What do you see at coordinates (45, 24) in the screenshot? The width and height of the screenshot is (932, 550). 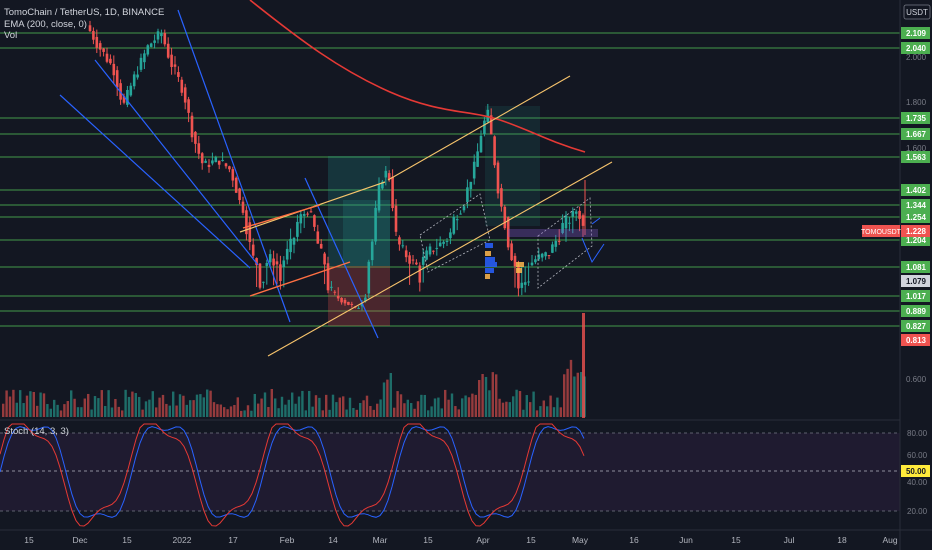 I see `ema-indicator-label: EMA (200, close, 0)` at bounding box center [45, 24].